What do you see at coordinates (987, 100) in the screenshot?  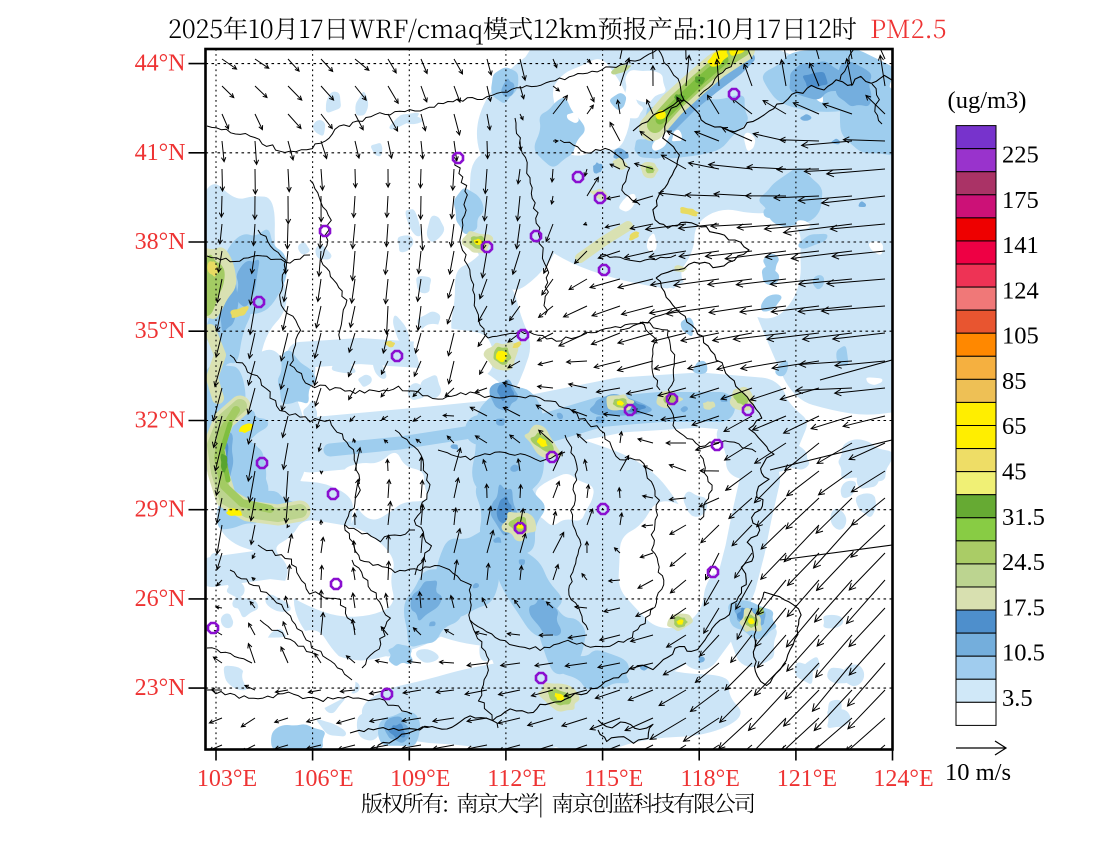 I see `svg-text: (ug/m3)` at bounding box center [987, 100].